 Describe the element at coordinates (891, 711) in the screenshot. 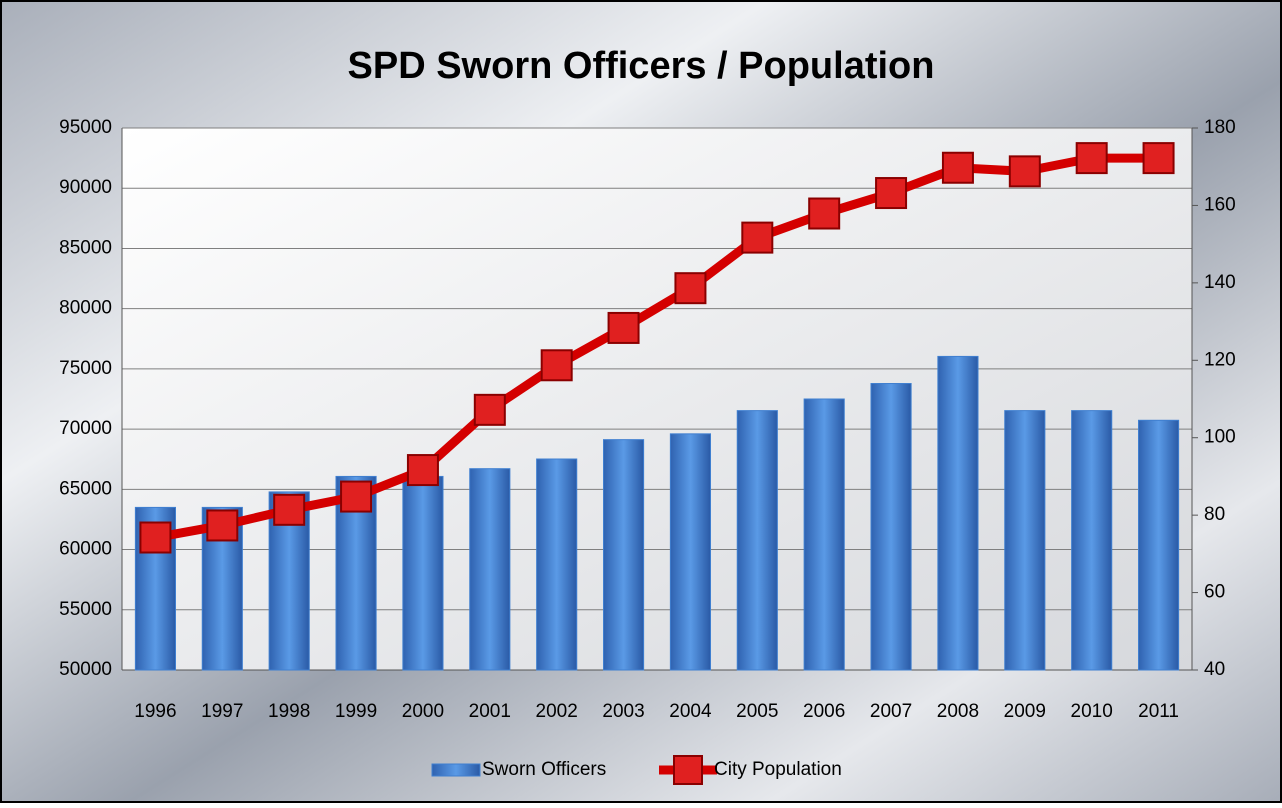

I see `x-tick-label: 2007` at that location.